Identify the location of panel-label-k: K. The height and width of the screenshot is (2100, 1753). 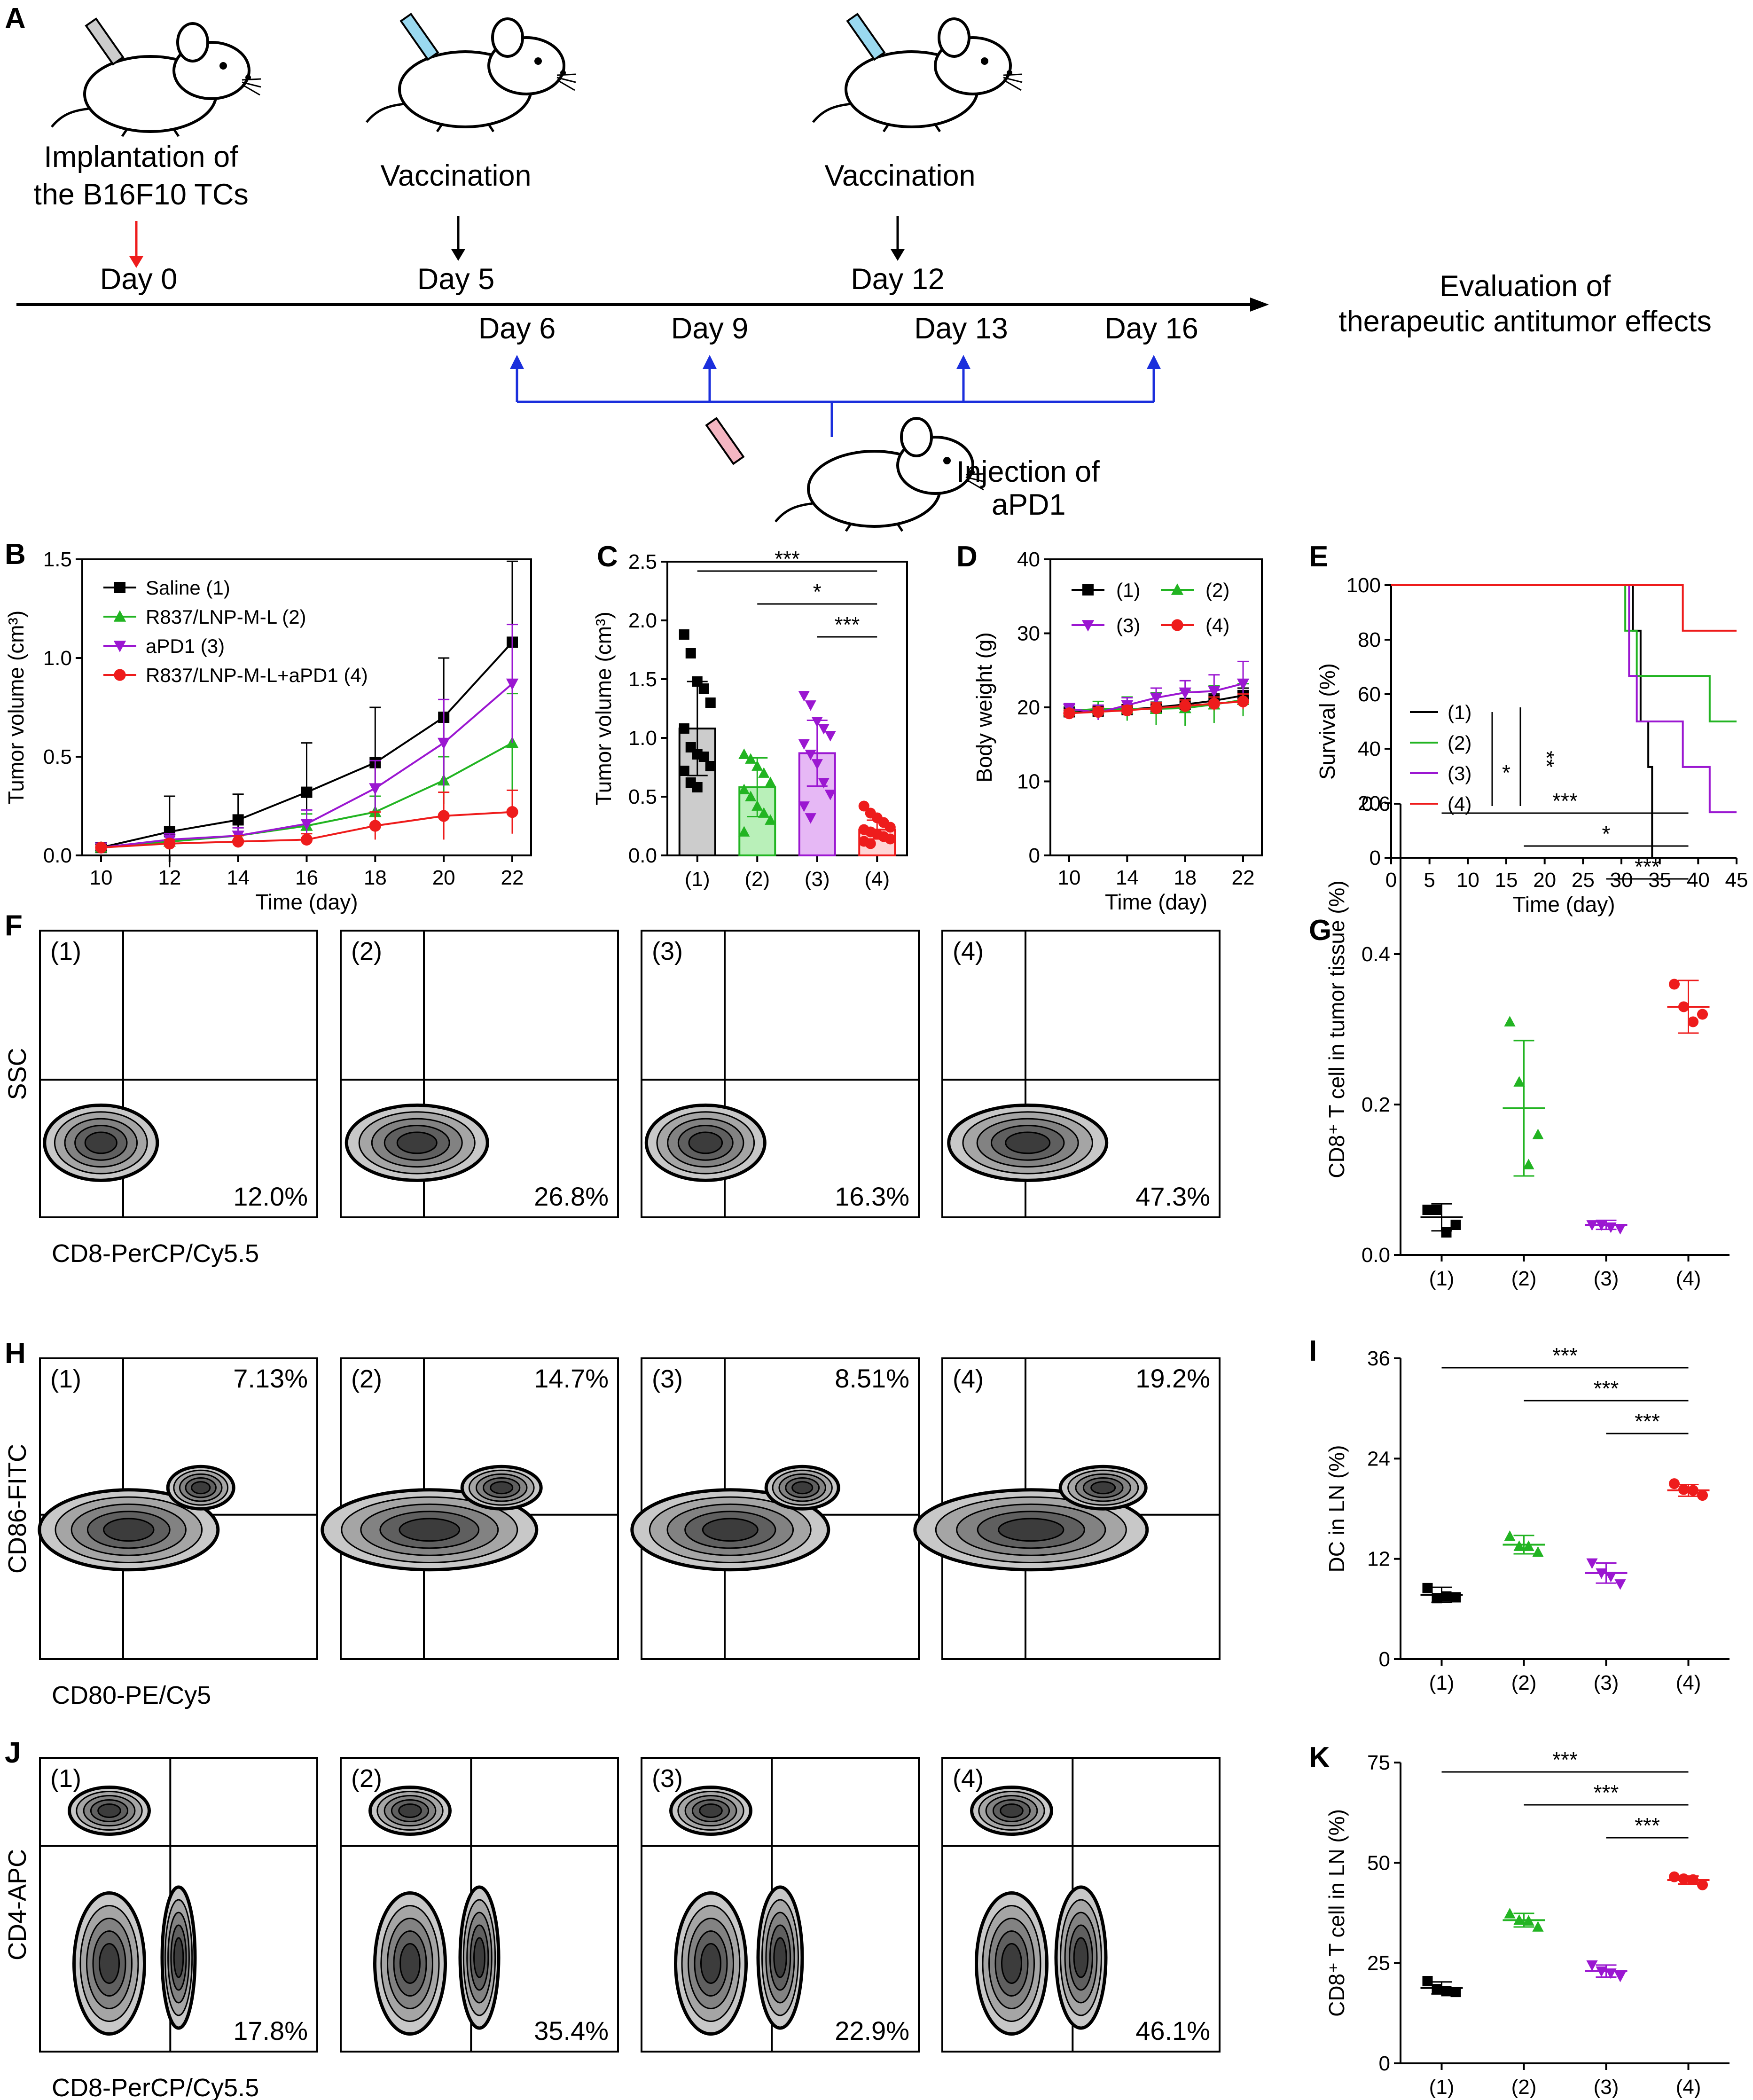
(1319, 1757).